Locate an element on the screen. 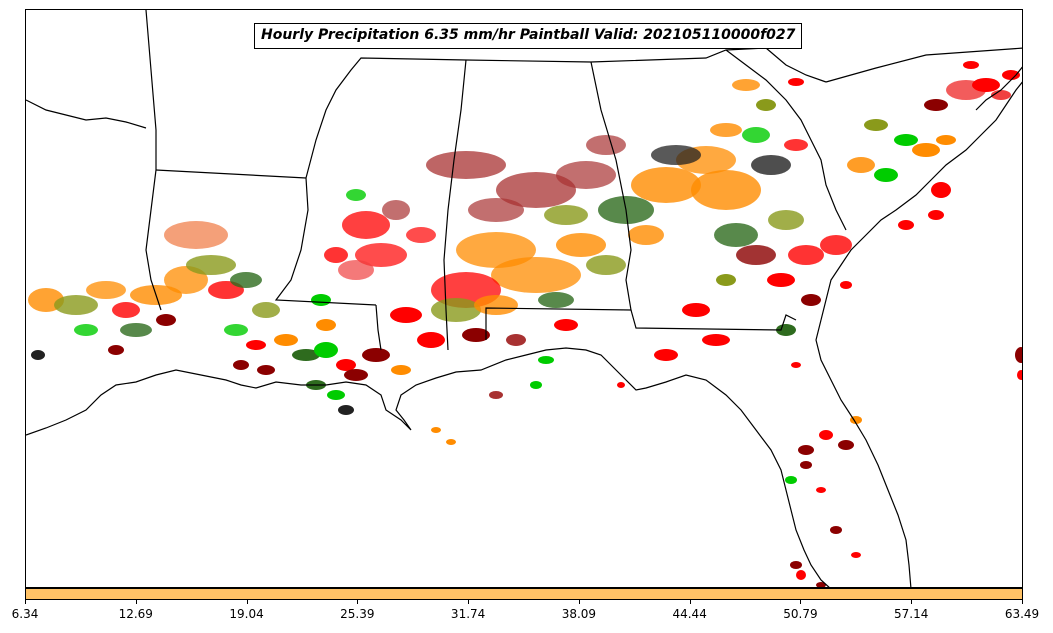  colorbar is located at coordinates (524, 594).